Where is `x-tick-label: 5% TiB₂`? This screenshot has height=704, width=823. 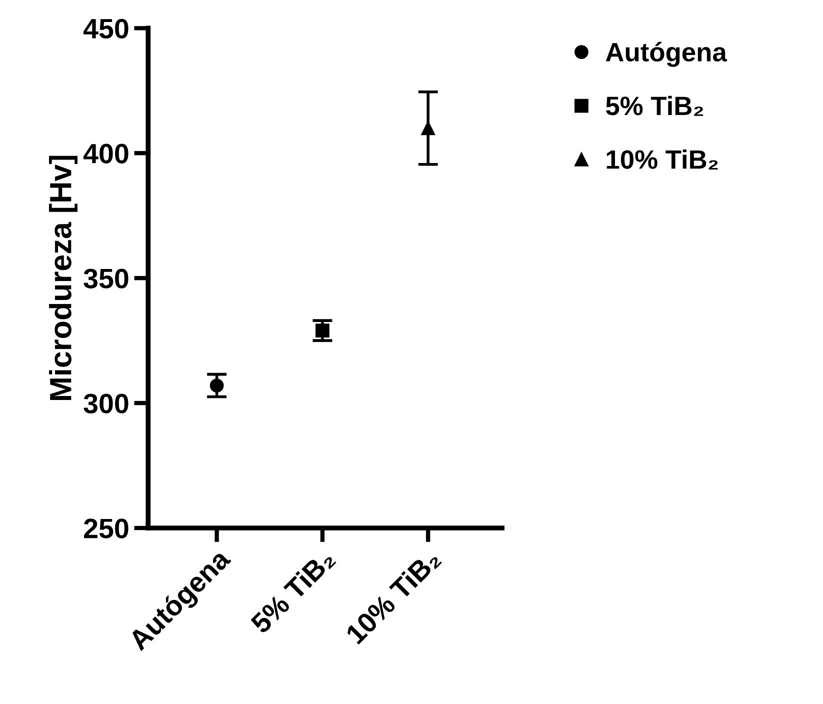 x-tick-label: 5% TiB₂ is located at coordinates (292, 591).